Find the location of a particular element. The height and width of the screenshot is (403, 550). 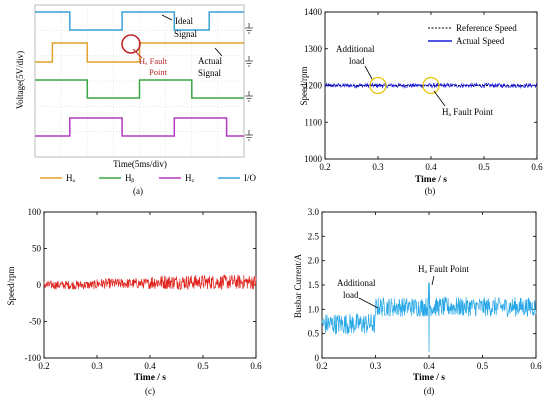

legend-actual-label: Actual Speed is located at coordinates (480, 41).